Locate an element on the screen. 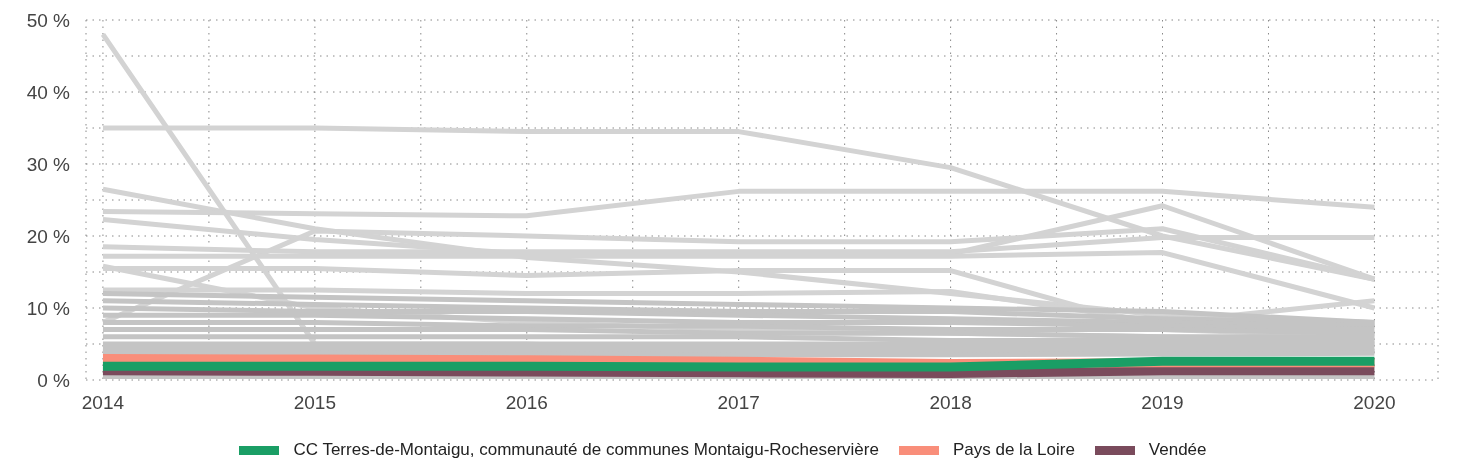  x-tick-label: 2017 is located at coordinates (738, 403).